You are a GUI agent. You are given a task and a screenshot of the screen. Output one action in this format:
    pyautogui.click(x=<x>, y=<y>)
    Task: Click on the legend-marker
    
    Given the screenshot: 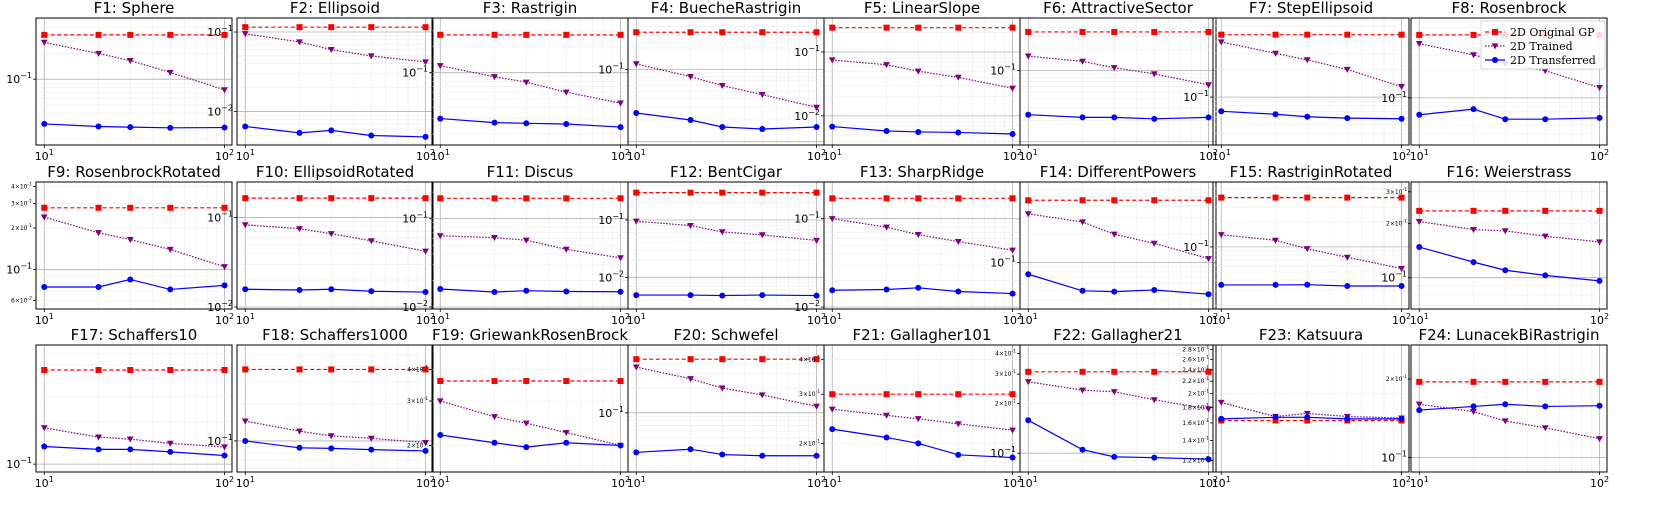 What is the action you would take?
    pyautogui.click(x=1495, y=46)
    